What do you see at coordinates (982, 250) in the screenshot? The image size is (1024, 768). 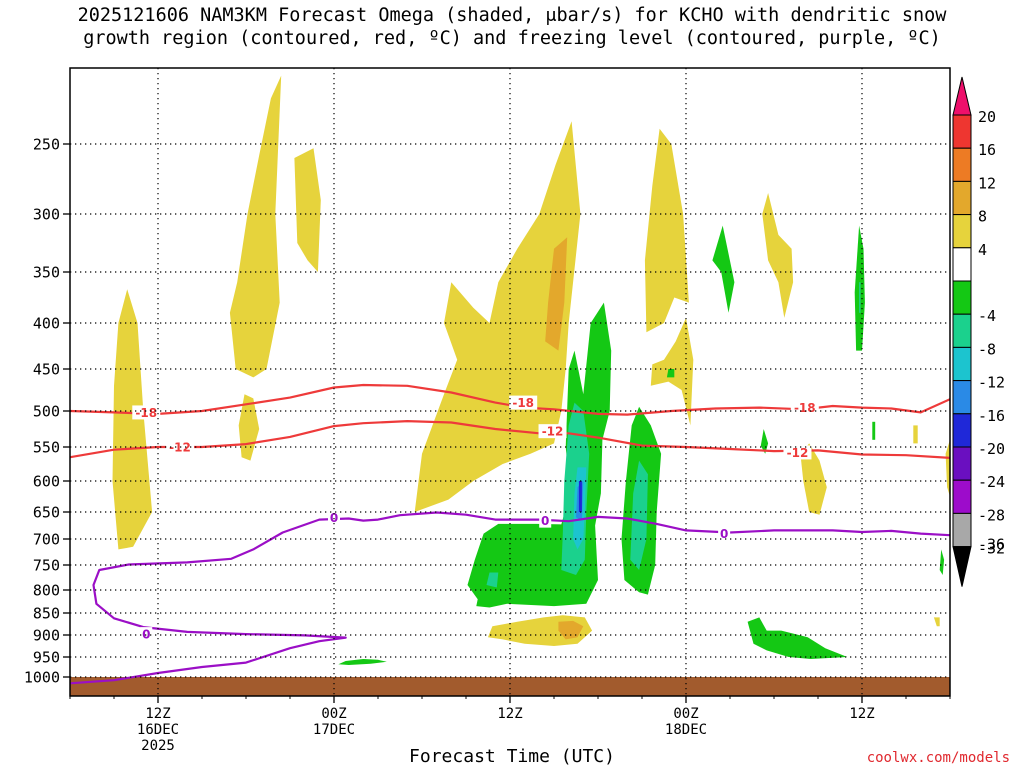 I see `colorbar-label: 4` at bounding box center [982, 250].